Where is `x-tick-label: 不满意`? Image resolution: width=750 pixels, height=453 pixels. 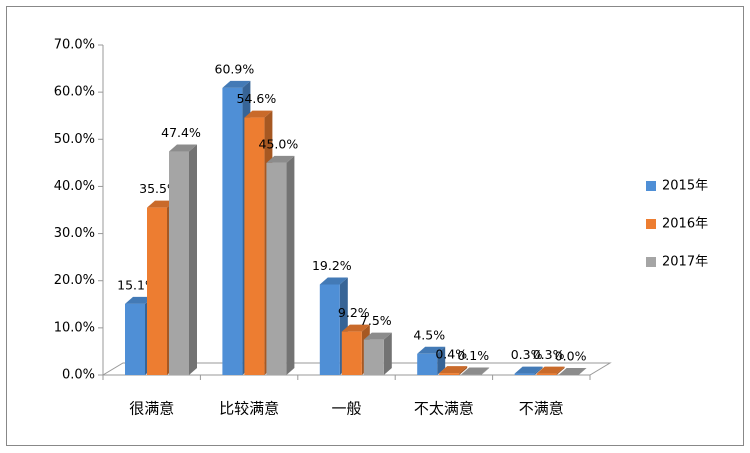
x-tick-label: 不满意 is located at coordinates (541, 409).